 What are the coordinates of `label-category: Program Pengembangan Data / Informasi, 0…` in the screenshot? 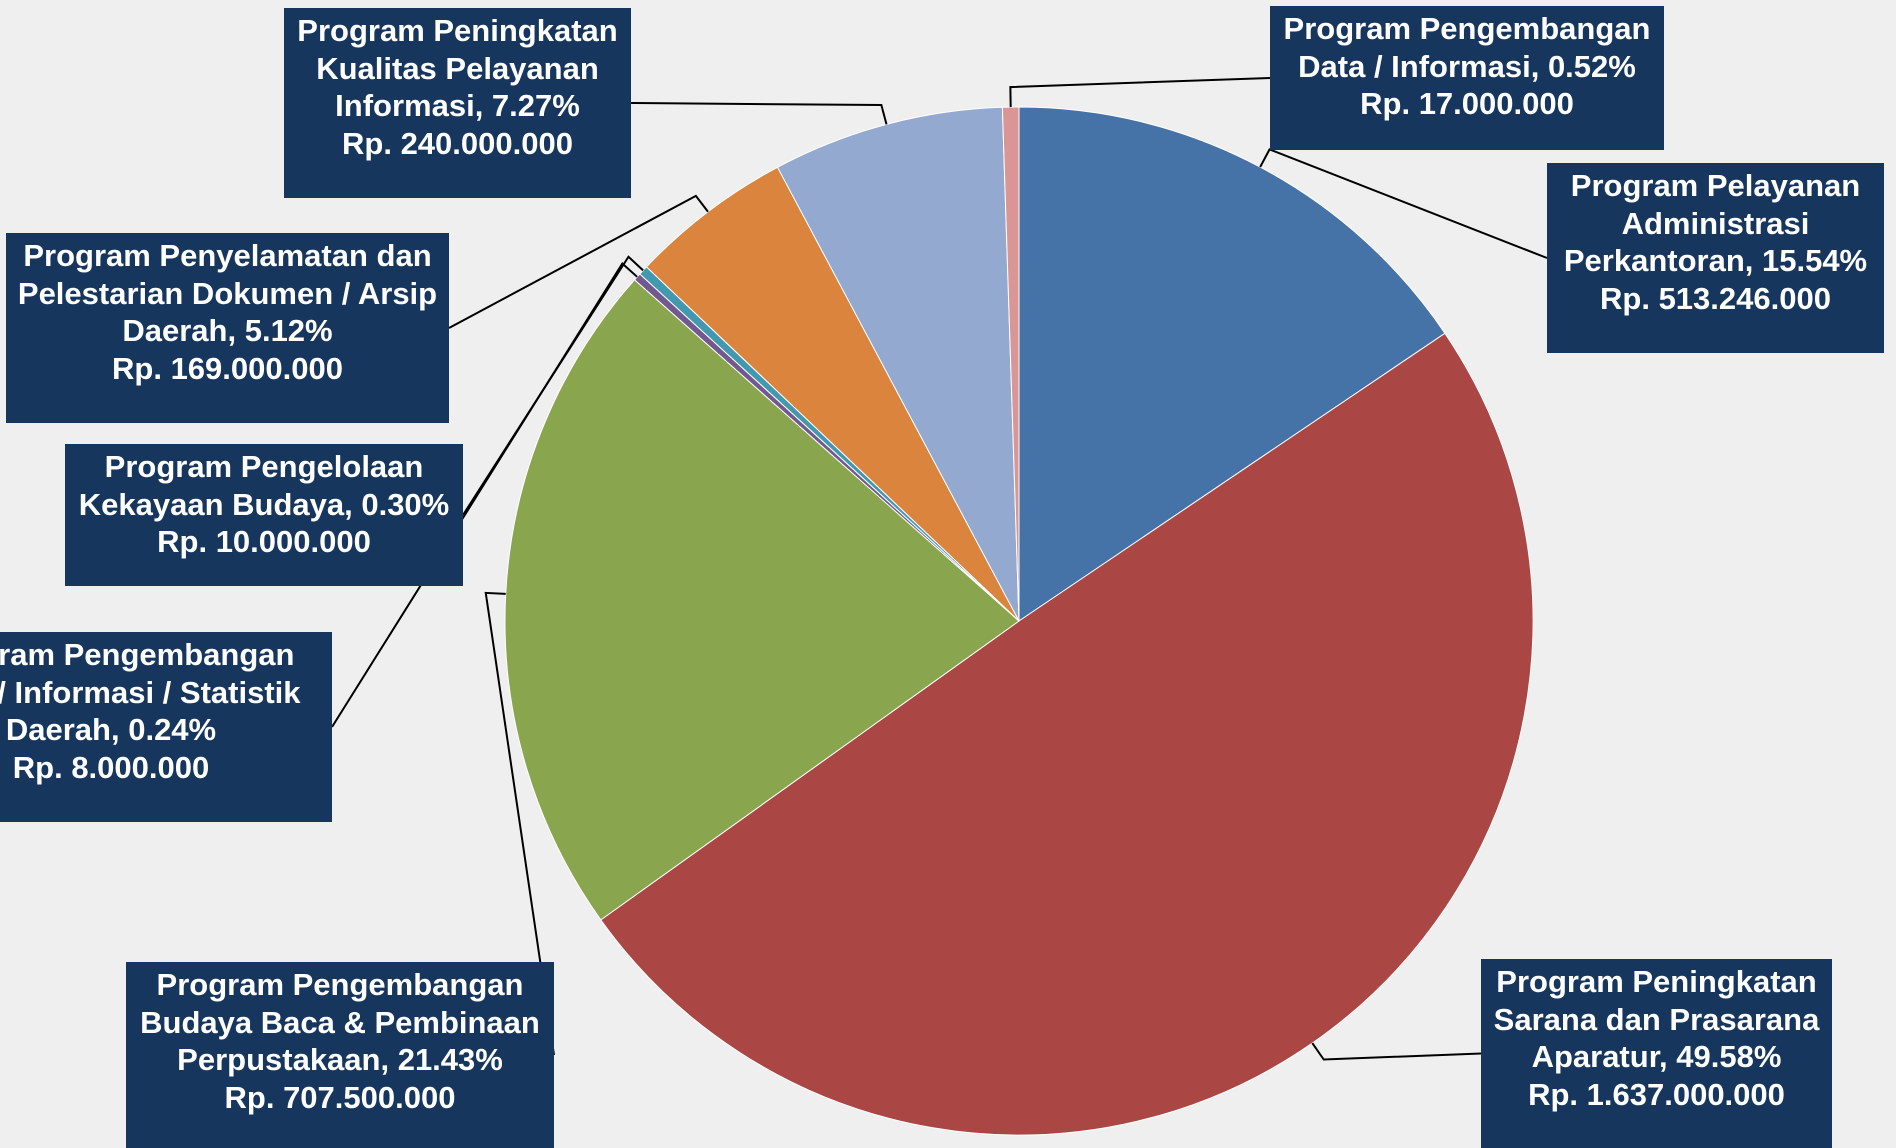 It's located at (1467, 47).